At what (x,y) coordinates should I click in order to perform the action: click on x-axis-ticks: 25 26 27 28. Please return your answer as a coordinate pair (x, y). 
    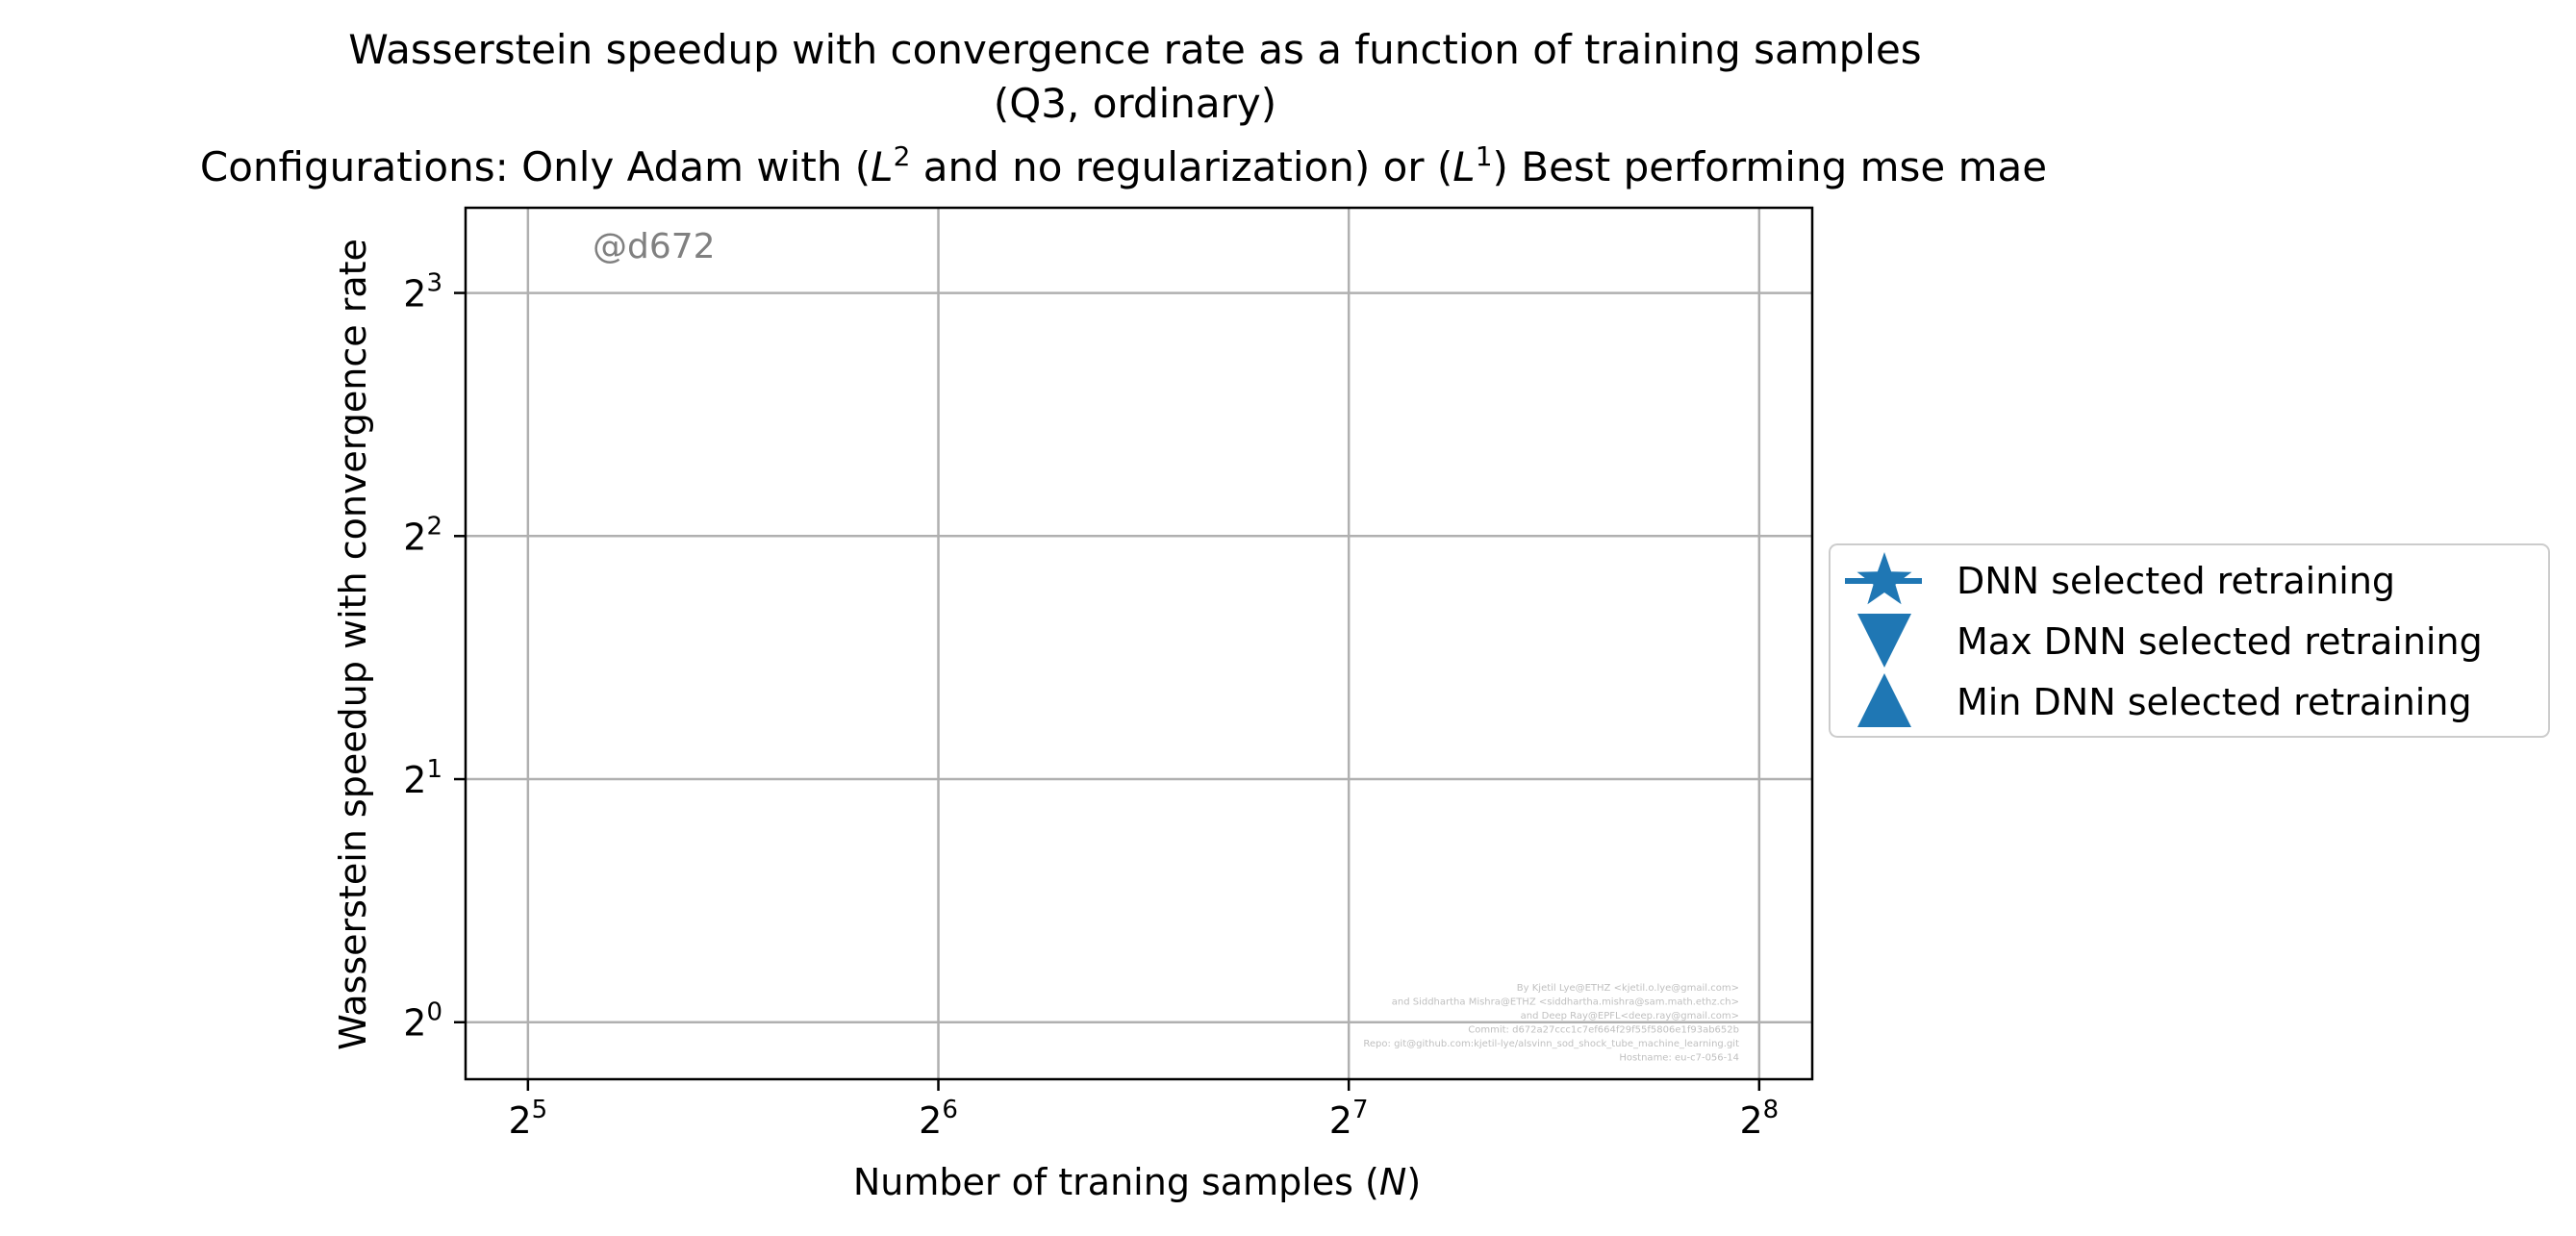
    Looking at the image, I should click on (1144, 1110).